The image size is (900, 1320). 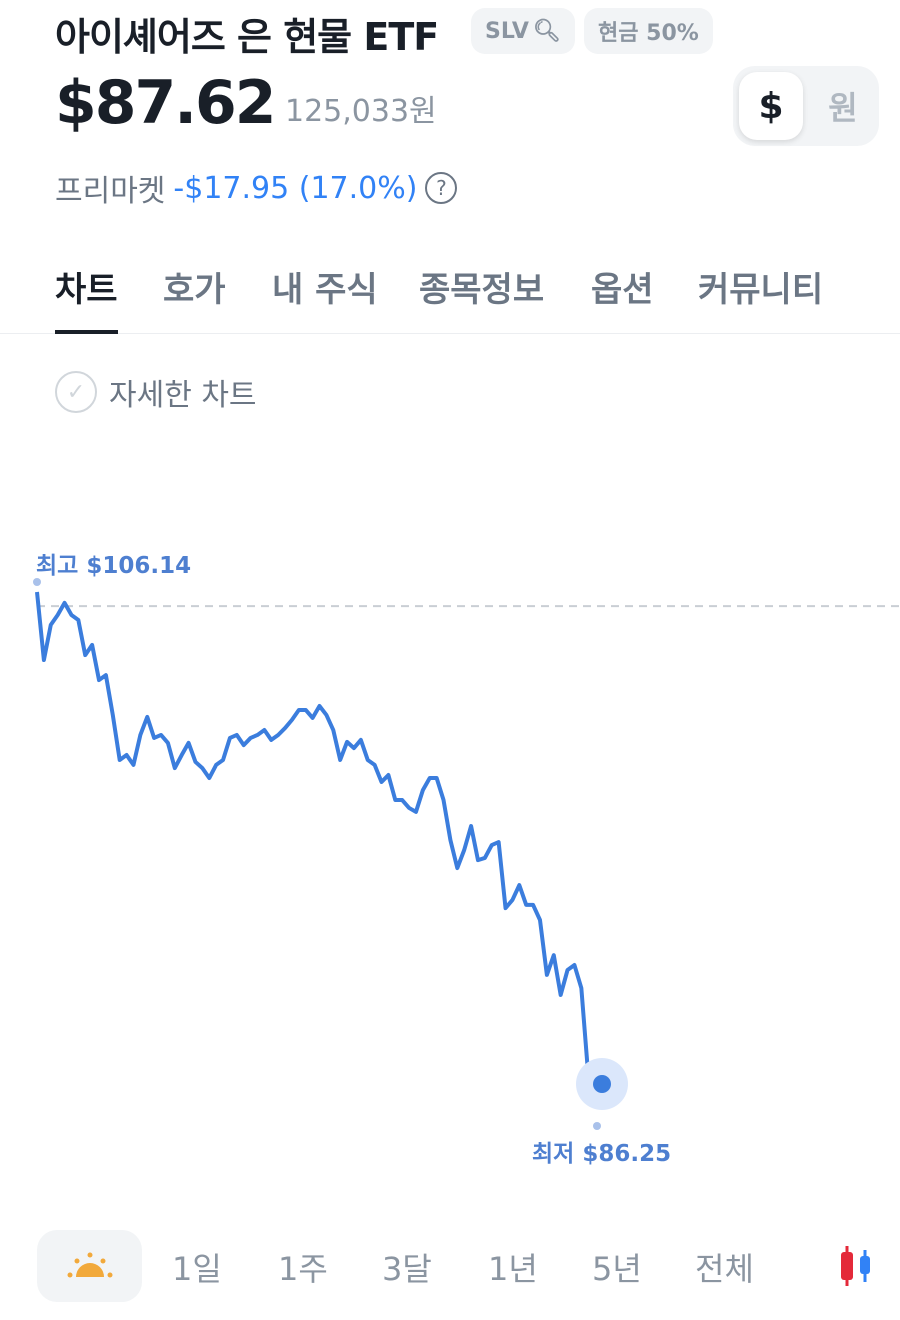 What do you see at coordinates (110, 191) in the screenshot?
I see `premarket-label: 프리마켓` at bounding box center [110, 191].